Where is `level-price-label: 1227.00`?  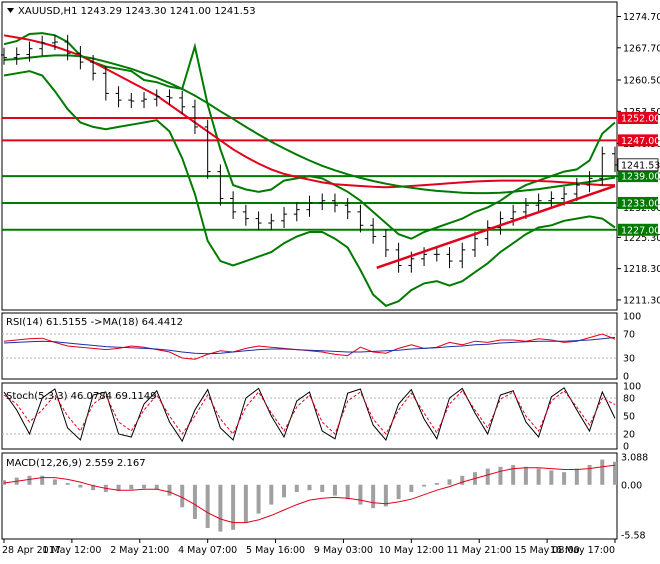
level-price-label: 1227.00 is located at coordinates (640, 230).